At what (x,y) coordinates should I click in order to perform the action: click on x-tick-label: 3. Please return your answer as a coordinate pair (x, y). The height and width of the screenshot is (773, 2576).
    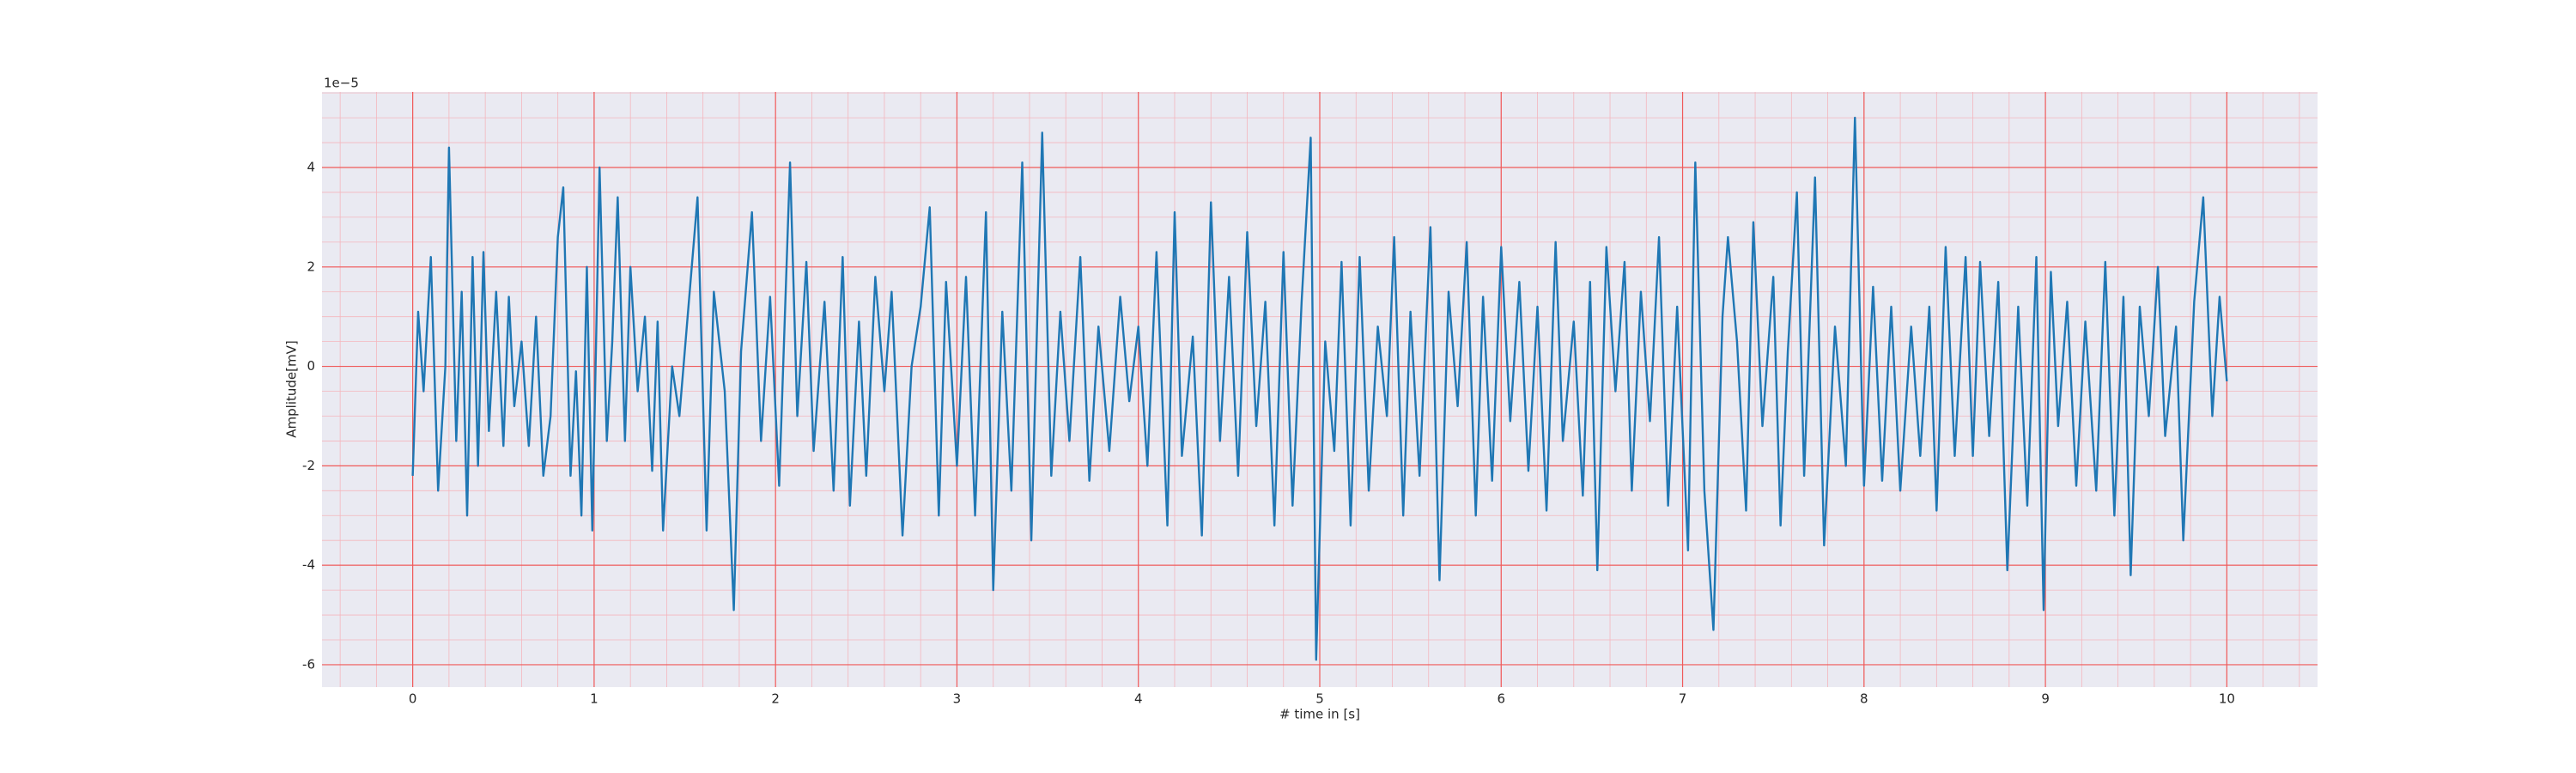
    Looking at the image, I should click on (958, 699).